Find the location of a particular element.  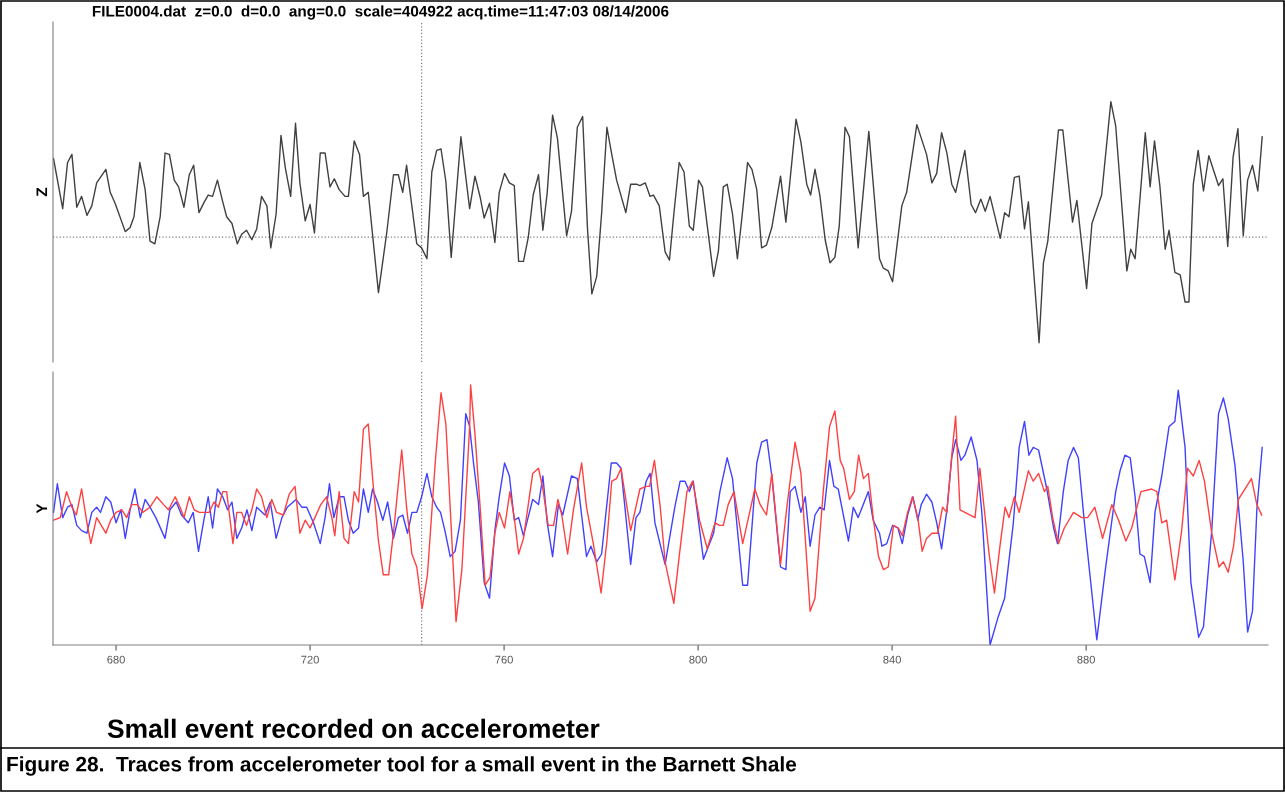

x-tick-label: 680 is located at coordinates (116, 659).